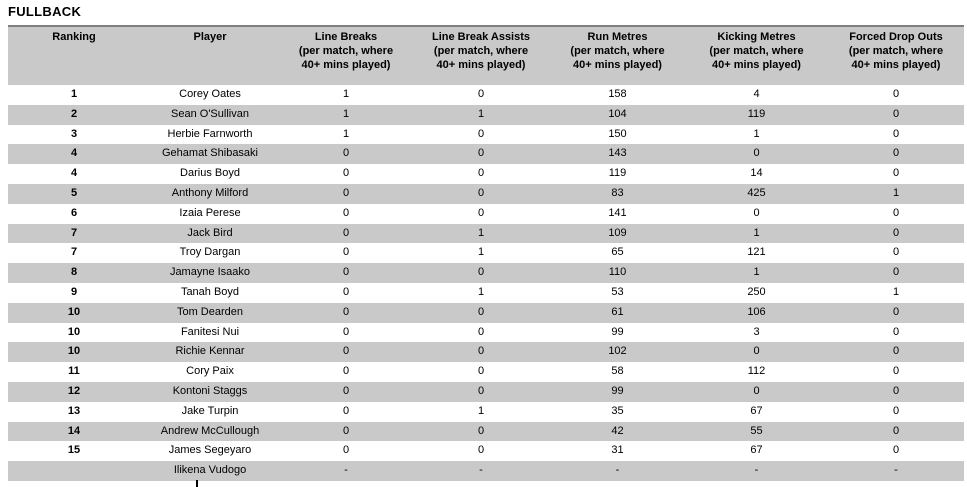  What do you see at coordinates (210, 311) in the screenshot?
I see `cell-player: Tom Dearden` at bounding box center [210, 311].